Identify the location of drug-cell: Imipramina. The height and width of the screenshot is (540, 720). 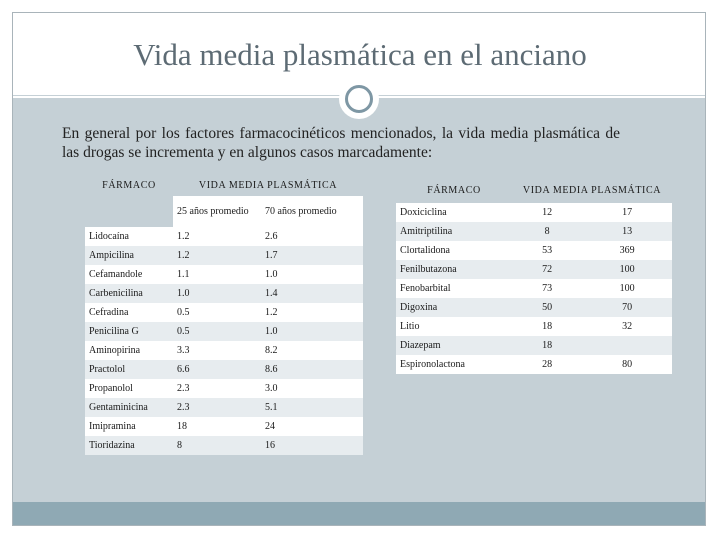
(129, 426).